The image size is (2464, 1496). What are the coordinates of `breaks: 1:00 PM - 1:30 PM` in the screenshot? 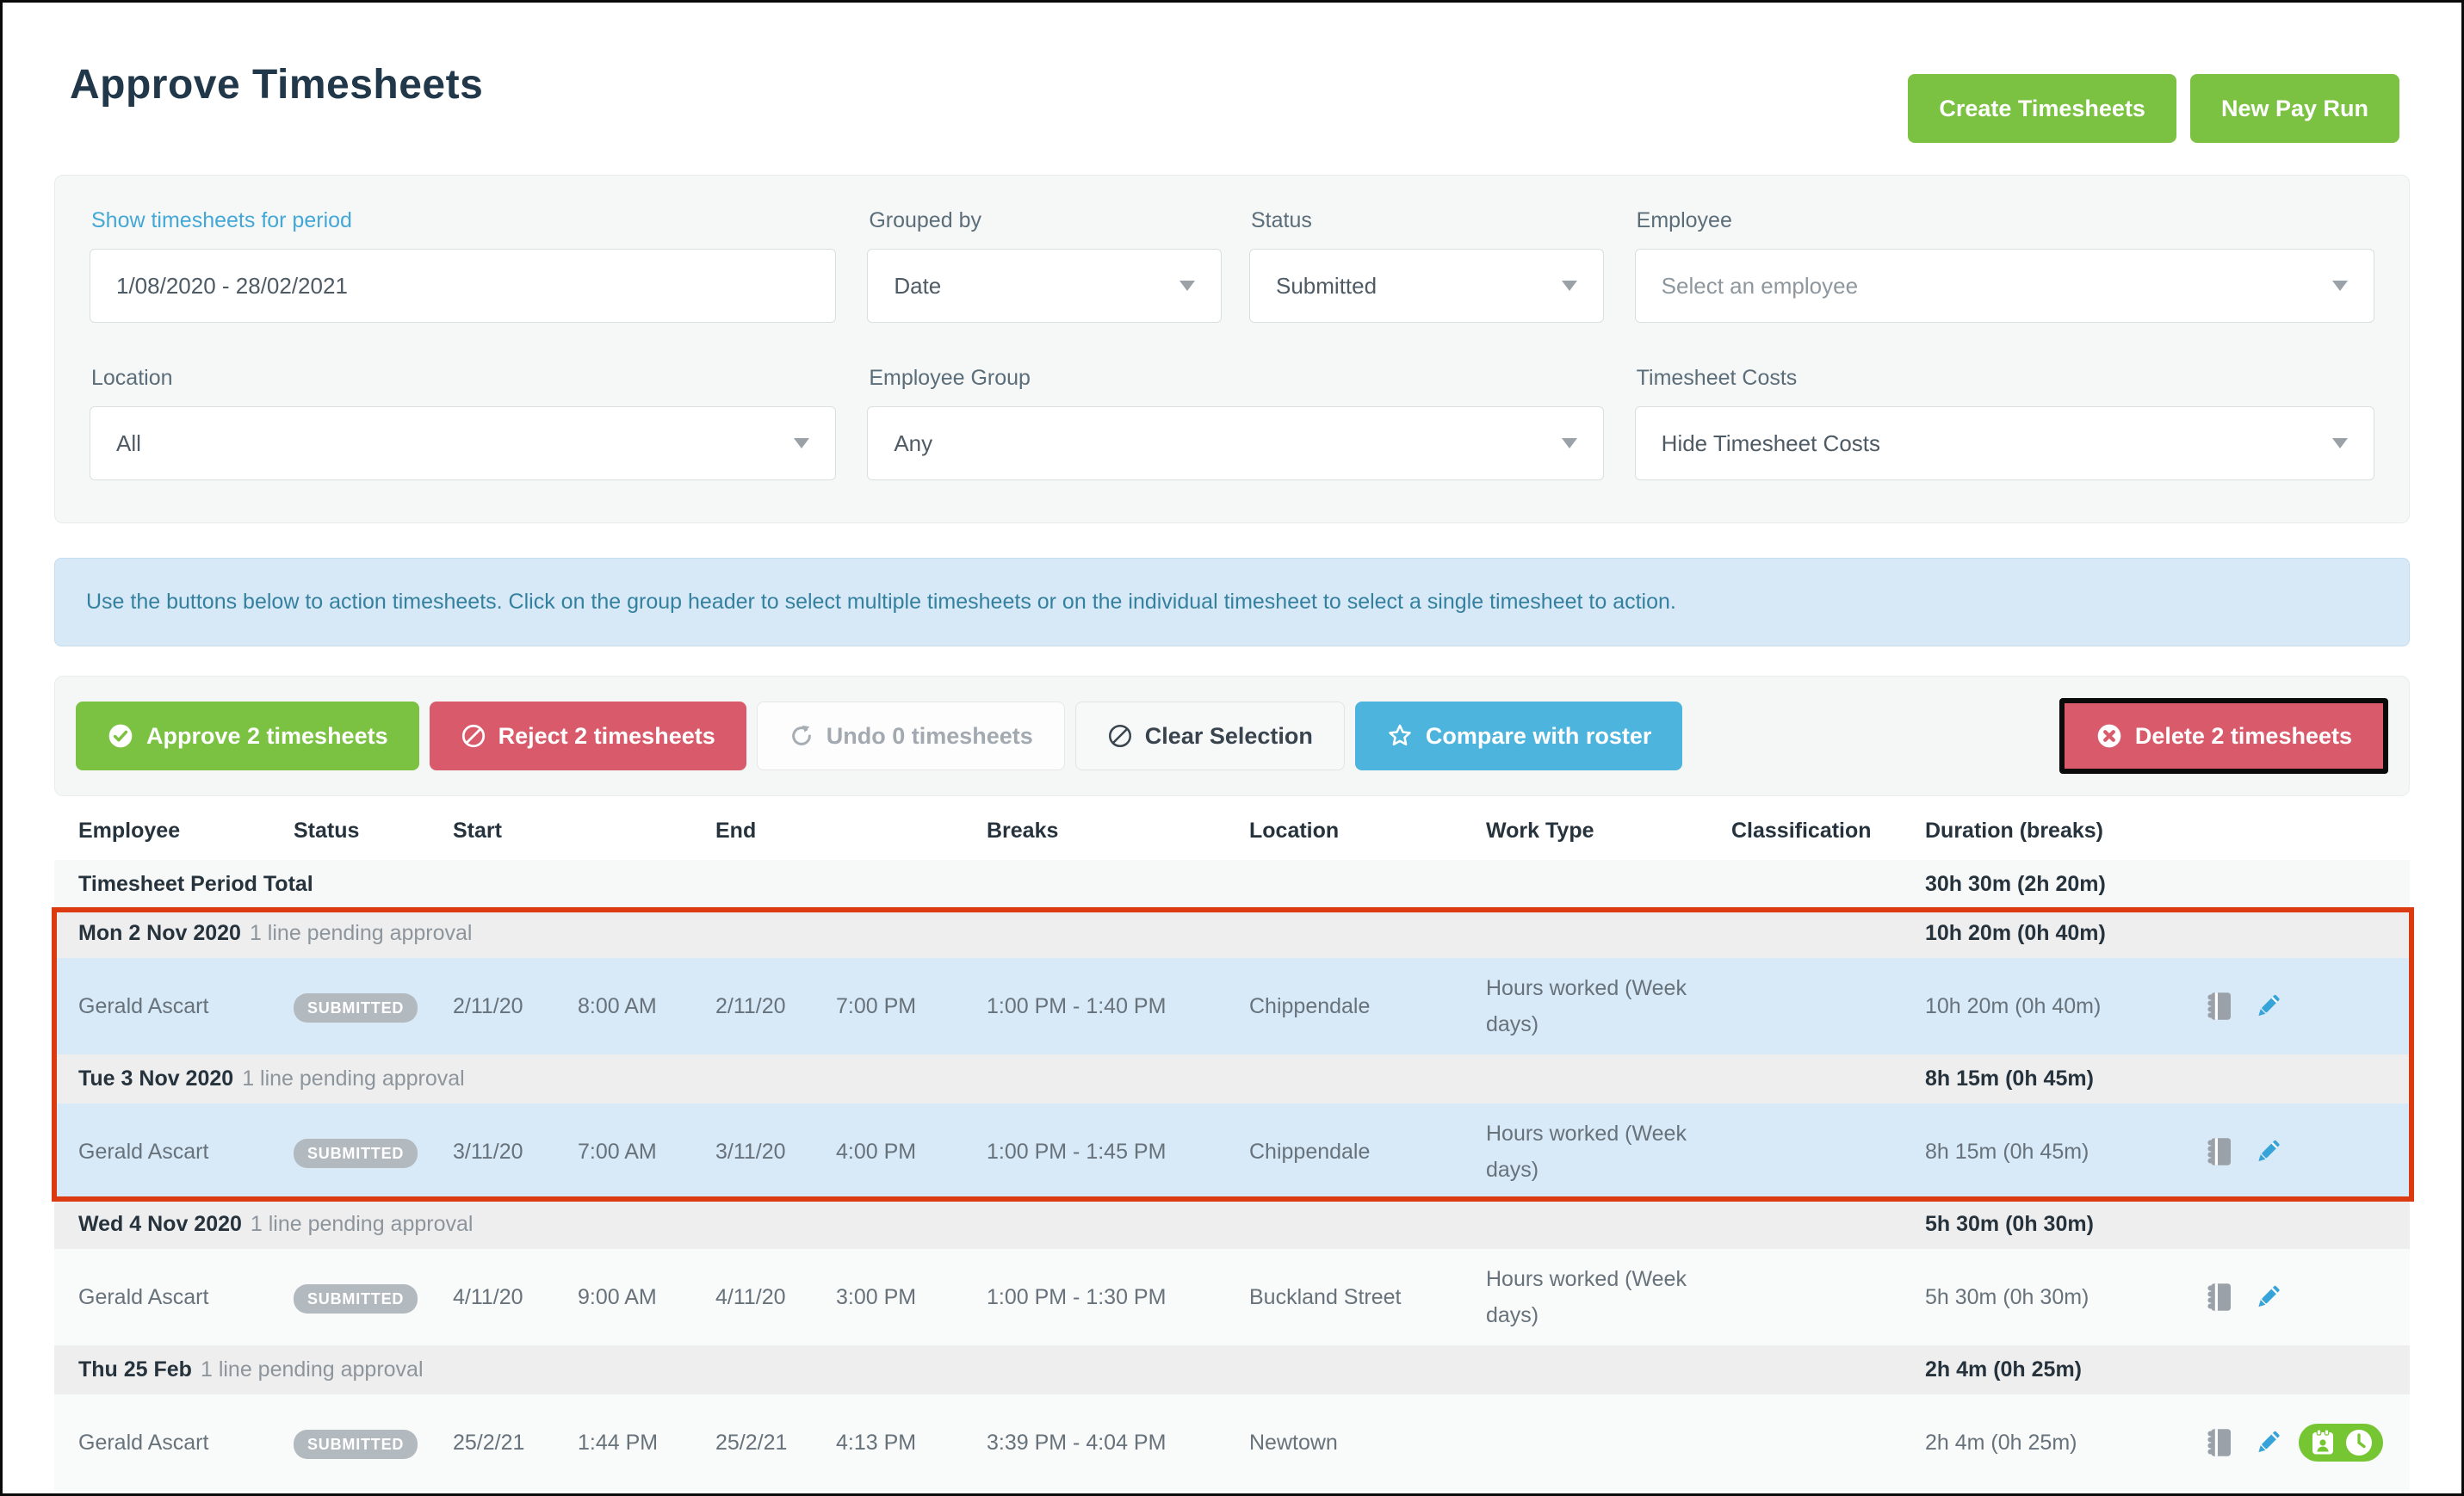 It's located at (1077, 1297).